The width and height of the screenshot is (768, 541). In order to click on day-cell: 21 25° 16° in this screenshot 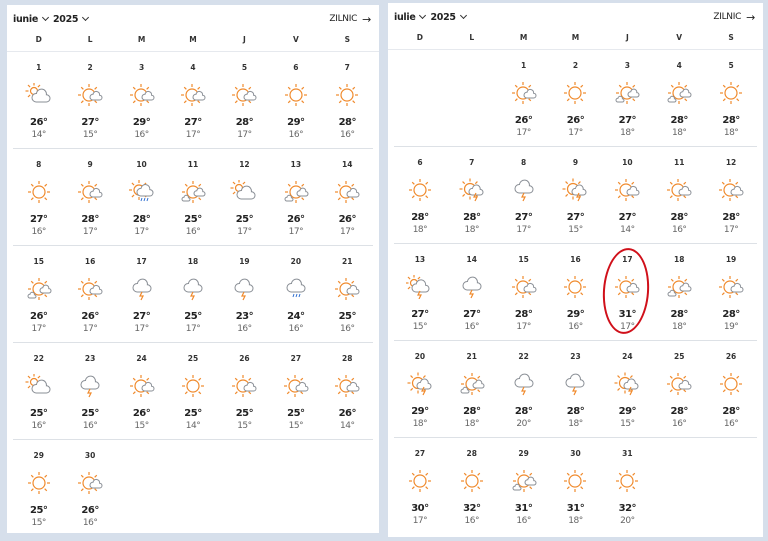, I will do `click(347, 294)`.